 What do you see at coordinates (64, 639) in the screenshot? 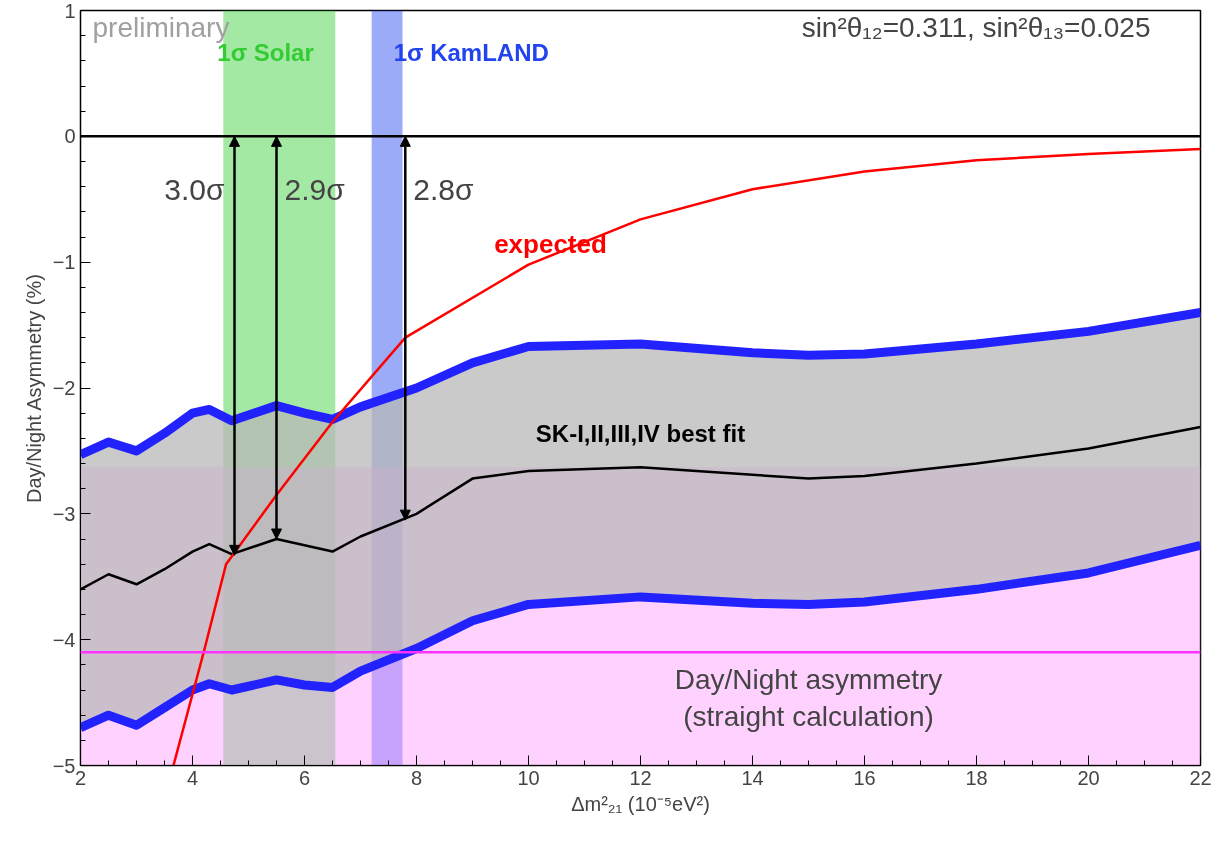
I see `y-tick-label: −4` at bounding box center [64, 639].